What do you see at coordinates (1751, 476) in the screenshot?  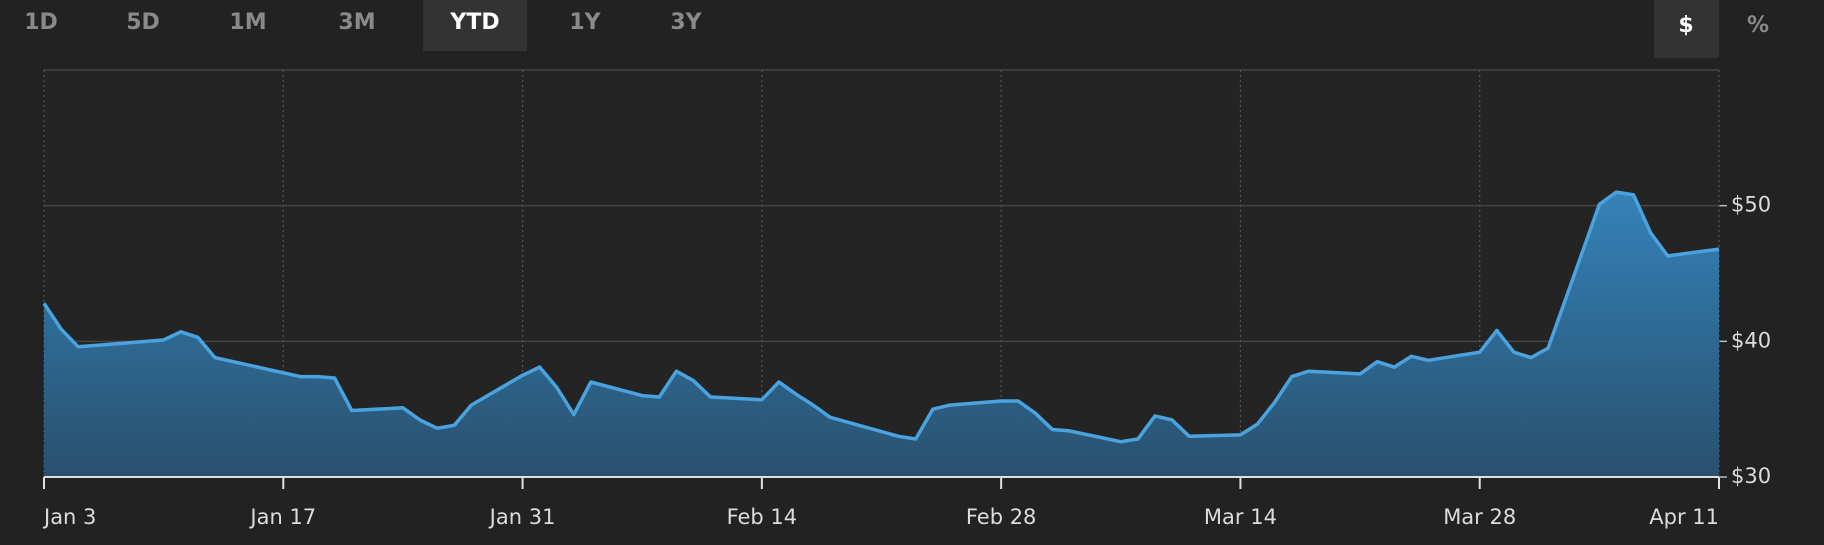 I see `y-tick-label: $30` at bounding box center [1751, 476].